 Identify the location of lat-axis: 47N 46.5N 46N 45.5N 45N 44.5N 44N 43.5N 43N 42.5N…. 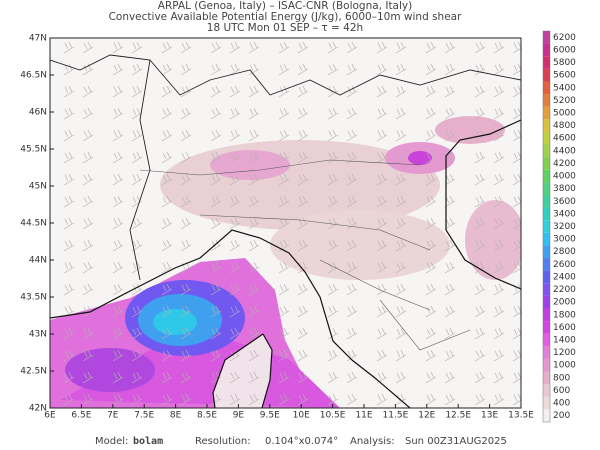
(37, 224).